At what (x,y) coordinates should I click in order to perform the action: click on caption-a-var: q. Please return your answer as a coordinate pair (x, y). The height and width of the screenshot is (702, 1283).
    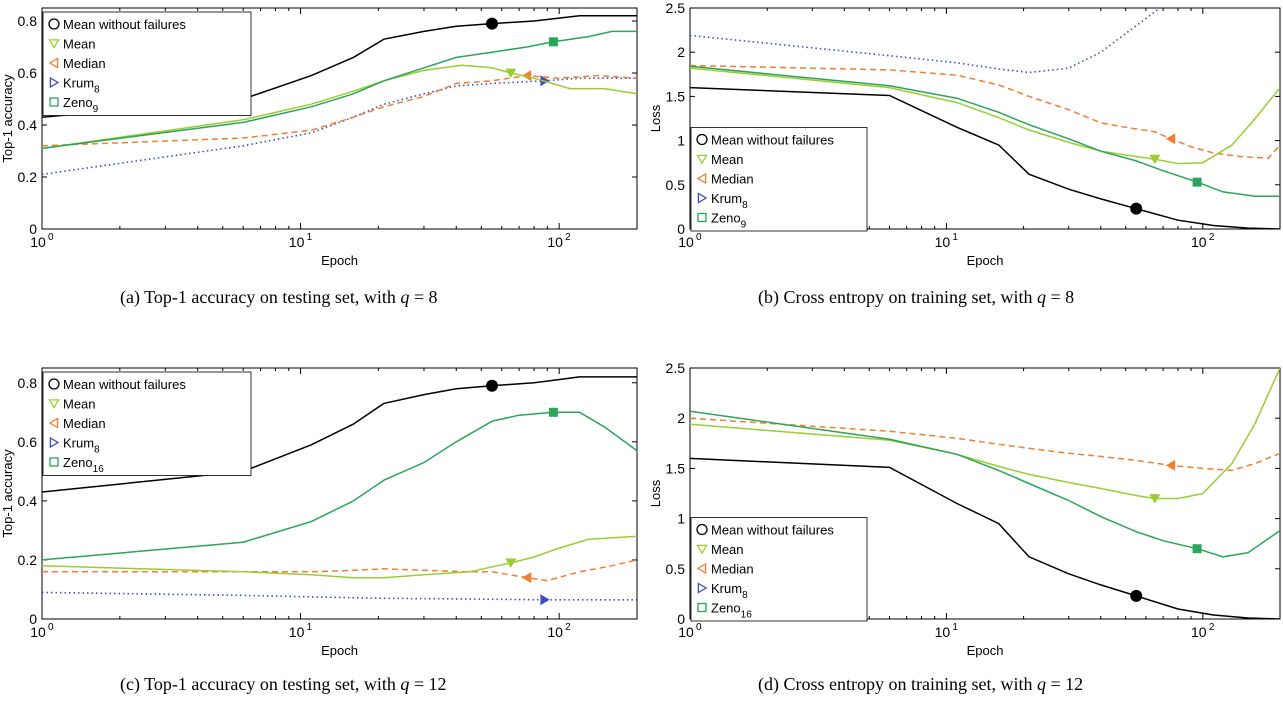
    Looking at the image, I should click on (405, 297).